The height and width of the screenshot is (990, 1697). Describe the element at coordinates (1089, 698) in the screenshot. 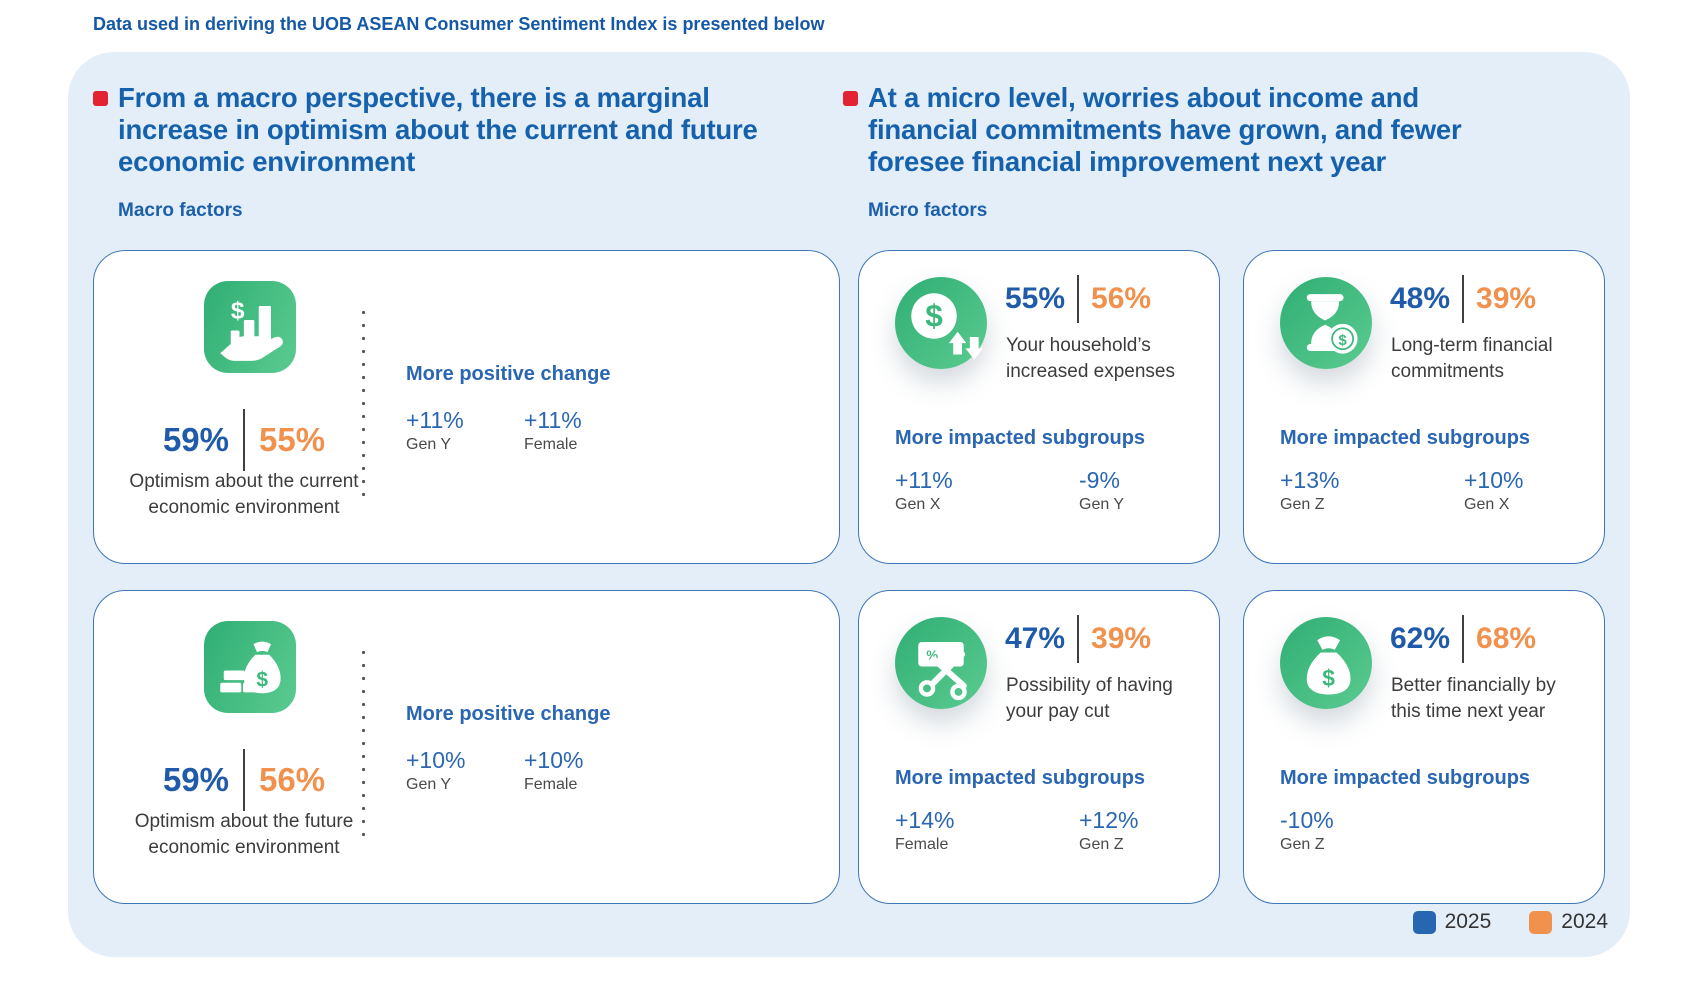

I see `card-caption: Possibility of having your pay cut` at that location.